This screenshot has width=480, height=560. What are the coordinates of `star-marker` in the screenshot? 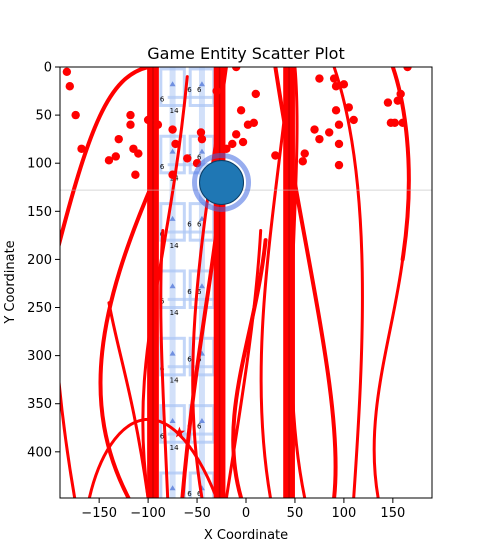 It's located at (179, 432).